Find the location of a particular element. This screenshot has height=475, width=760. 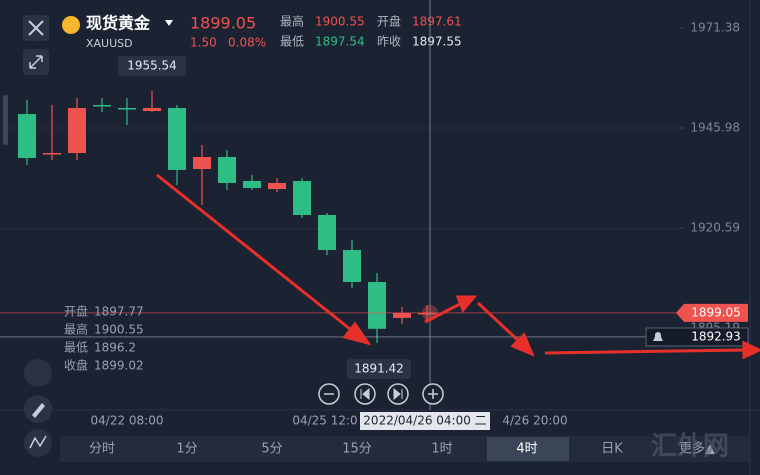

zoom-controls is located at coordinates (381, 394).